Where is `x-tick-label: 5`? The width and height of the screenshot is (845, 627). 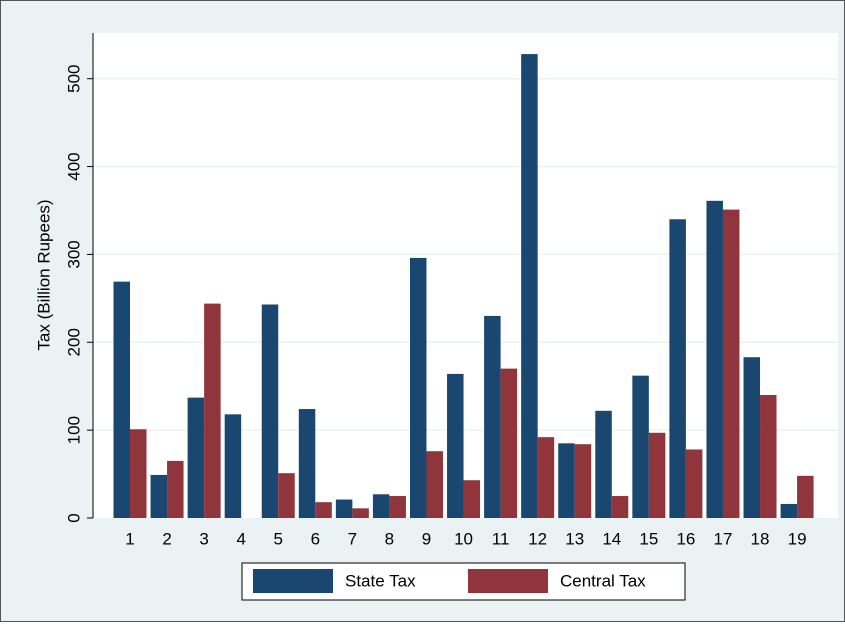
x-tick-label: 5 is located at coordinates (278, 538).